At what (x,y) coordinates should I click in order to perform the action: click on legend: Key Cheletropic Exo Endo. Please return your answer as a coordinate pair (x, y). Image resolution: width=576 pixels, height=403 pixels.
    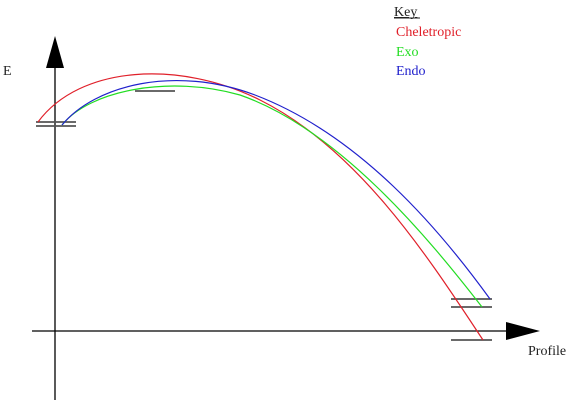
    Looking at the image, I should click on (427, 42).